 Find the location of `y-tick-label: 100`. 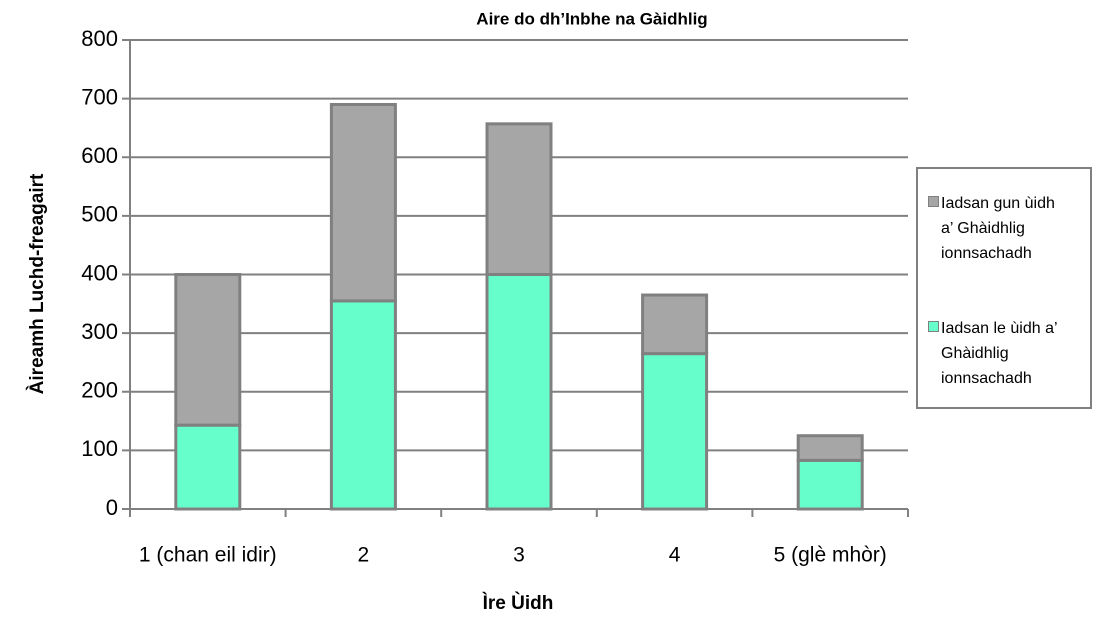

y-tick-label: 100 is located at coordinates (99, 448).